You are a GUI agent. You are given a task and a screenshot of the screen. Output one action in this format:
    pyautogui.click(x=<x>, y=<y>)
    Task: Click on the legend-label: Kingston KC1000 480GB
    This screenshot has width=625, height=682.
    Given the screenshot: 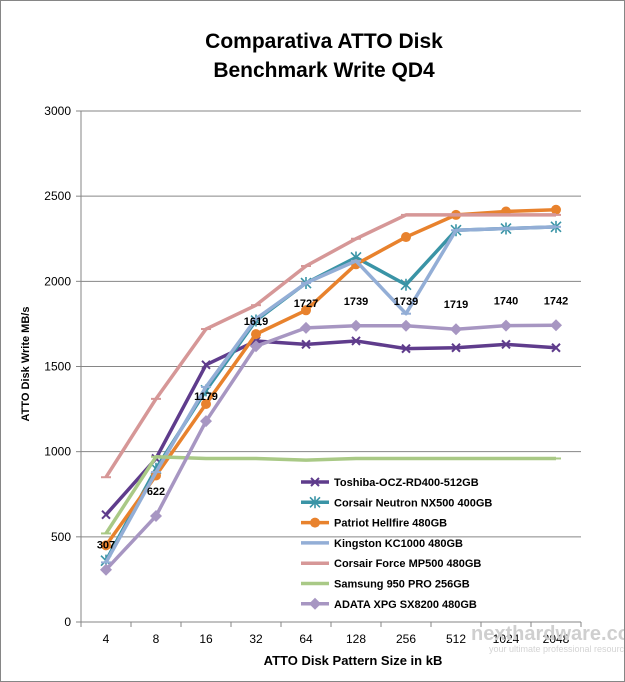 What is the action you would take?
    pyautogui.click(x=398, y=544)
    